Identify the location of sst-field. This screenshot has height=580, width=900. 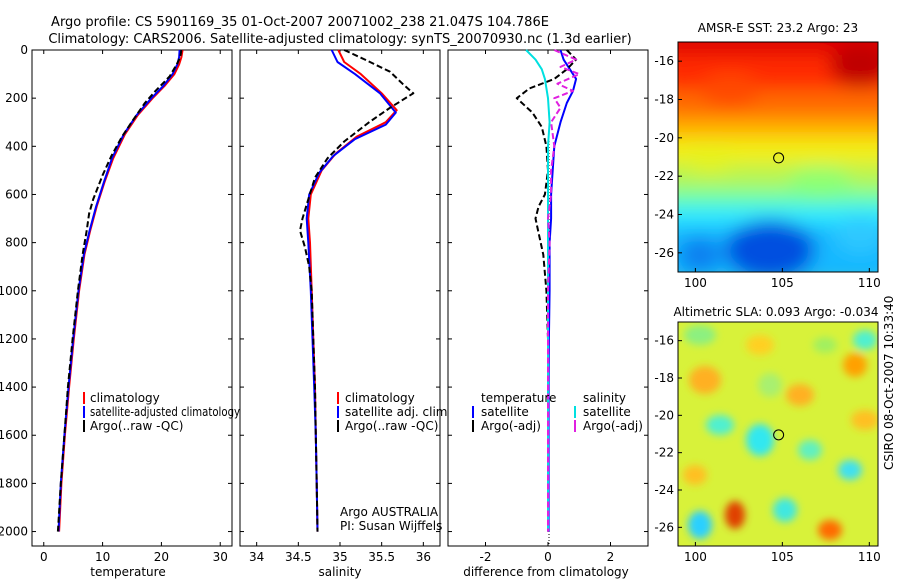
(778, 157).